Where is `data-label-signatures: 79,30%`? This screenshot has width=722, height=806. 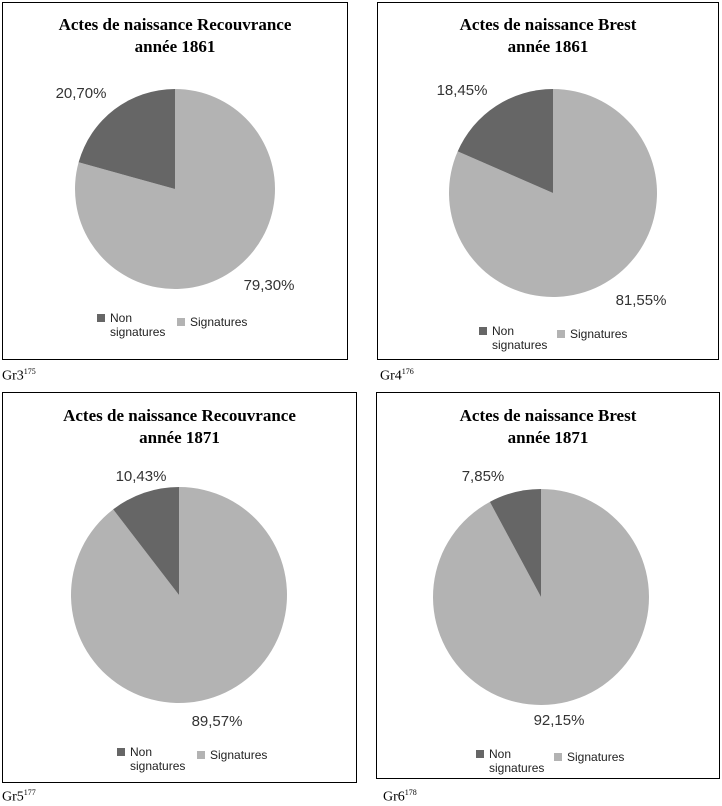 data-label-signatures: 79,30% is located at coordinates (269, 285).